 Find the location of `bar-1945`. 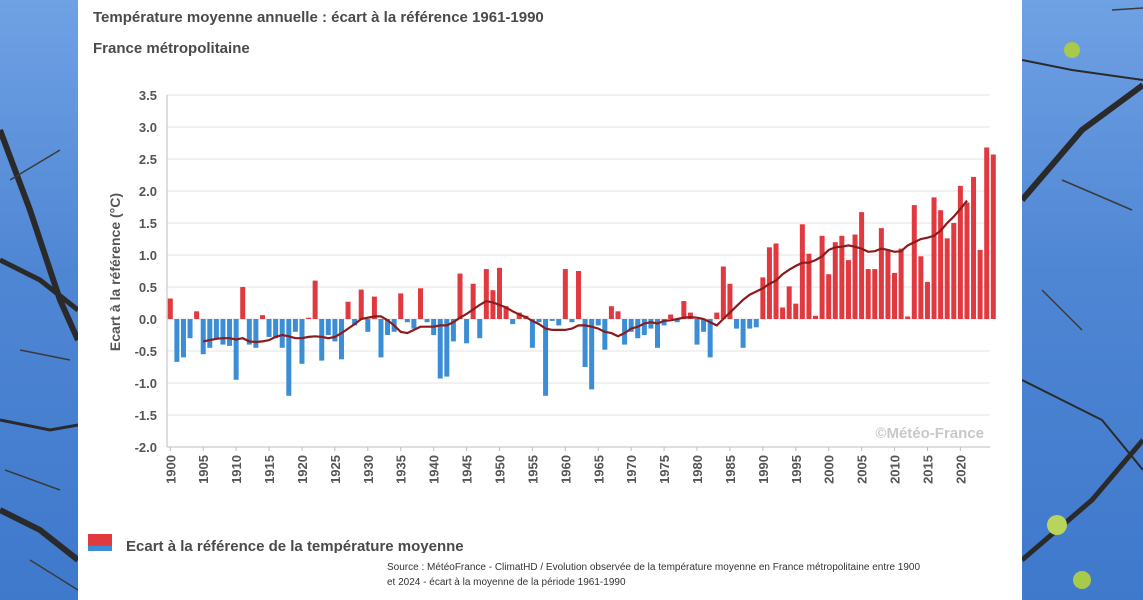

bar-1945 is located at coordinates (467, 331).